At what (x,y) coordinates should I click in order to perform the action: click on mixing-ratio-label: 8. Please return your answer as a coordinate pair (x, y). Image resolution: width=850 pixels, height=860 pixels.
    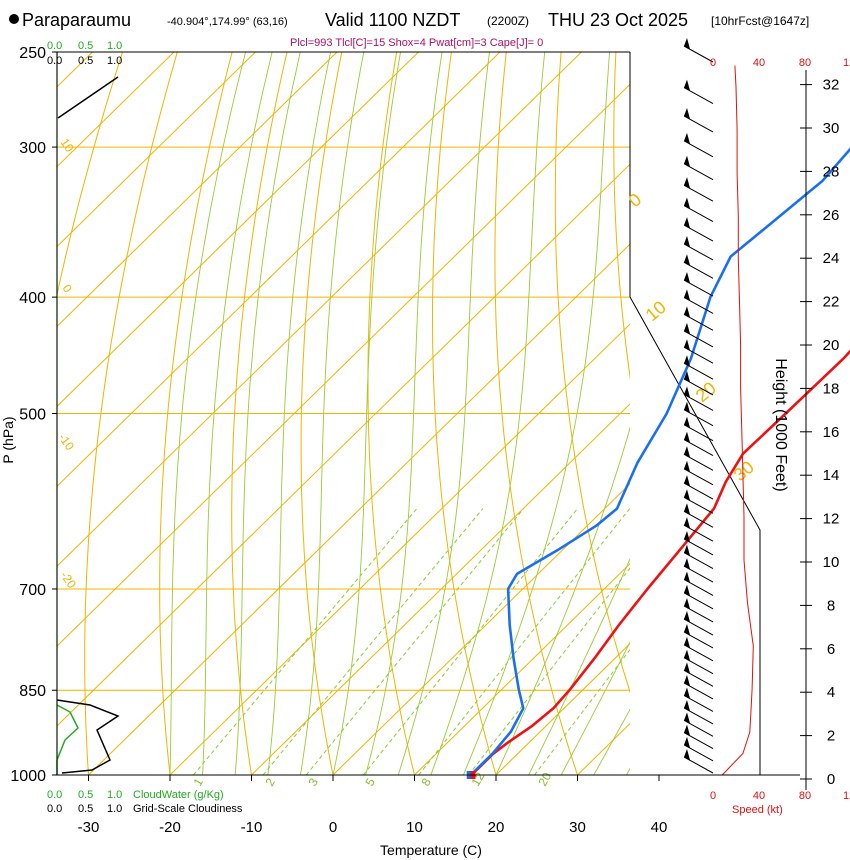
    Looking at the image, I should click on (426, 781).